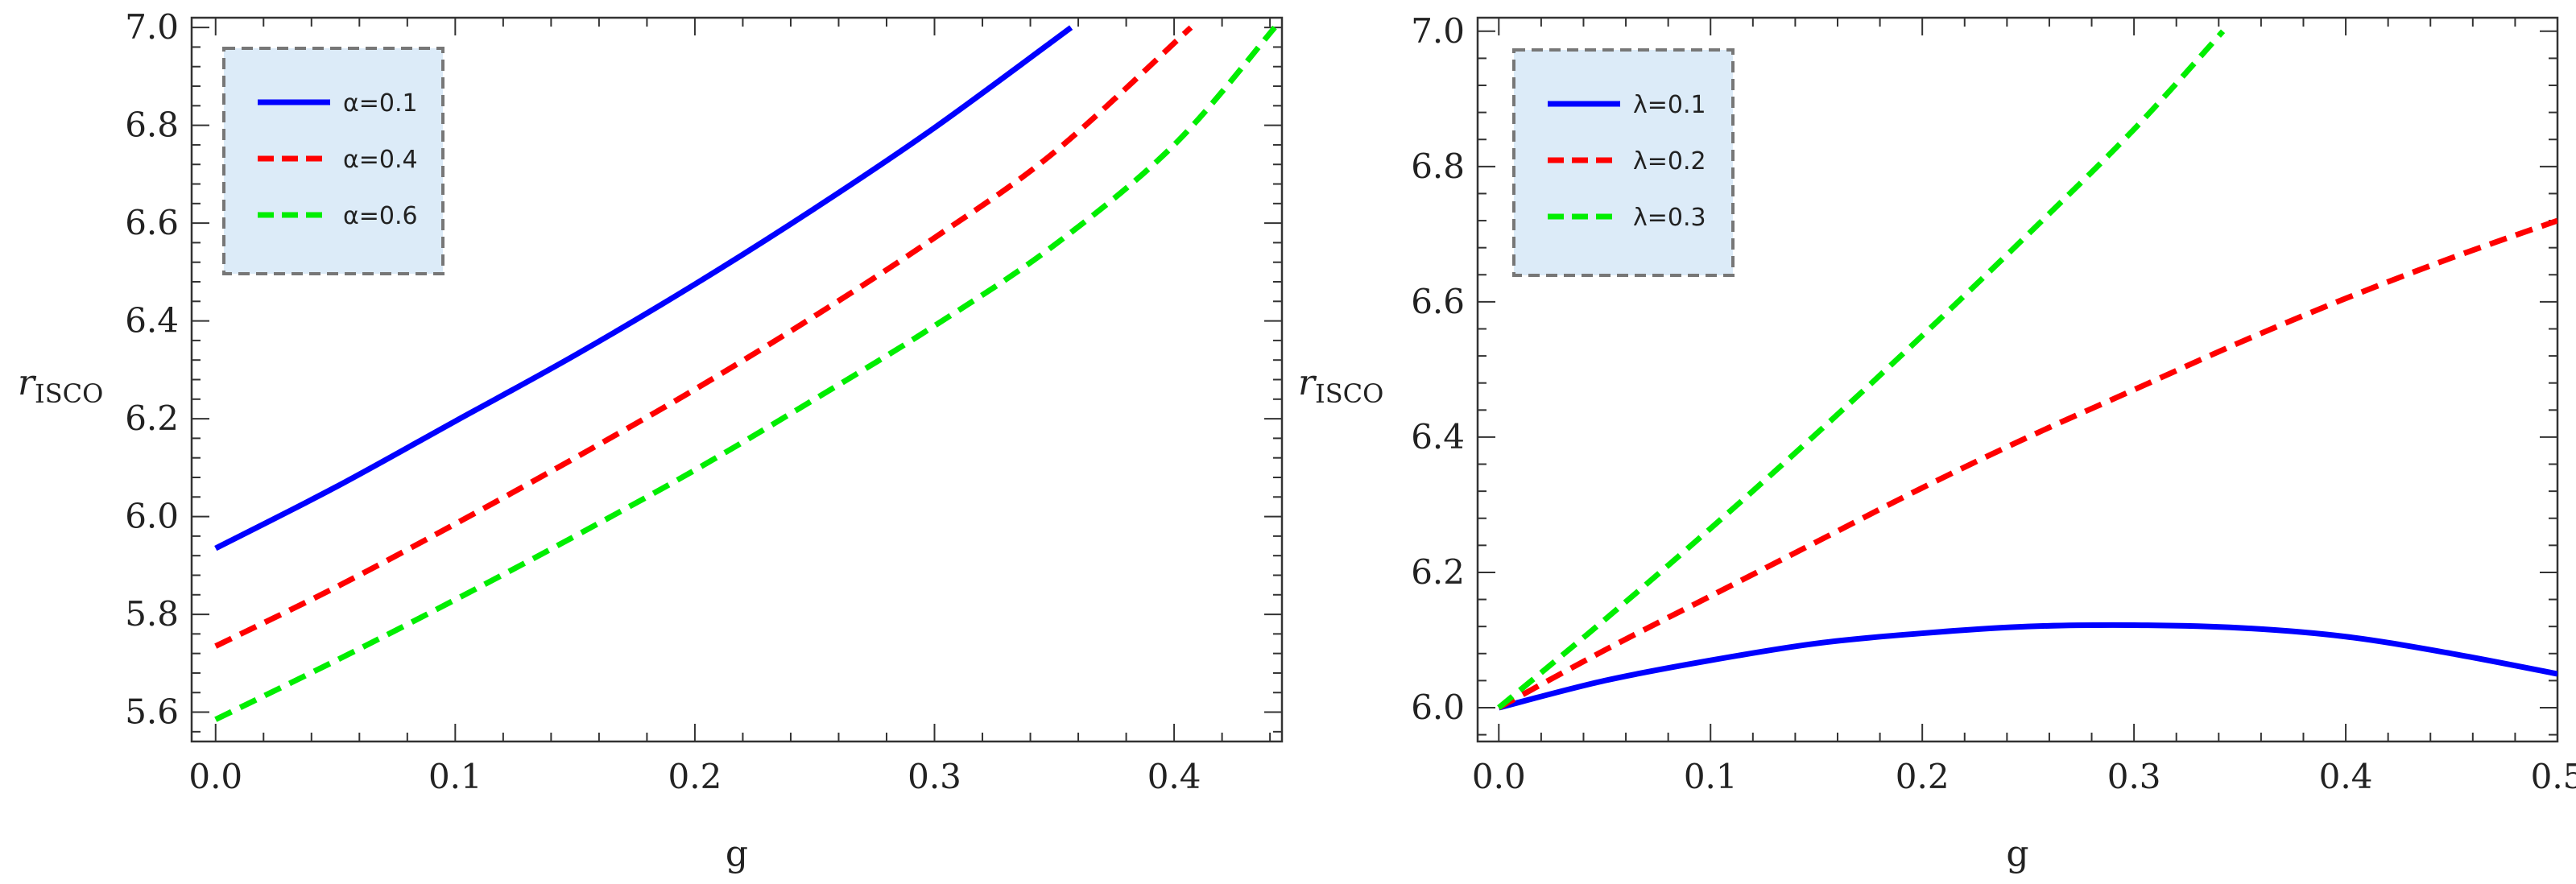 Image resolution: width=2576 pixels, height=884 pixels. I want to click on legend-label: α=0.6, so click(380, 216).